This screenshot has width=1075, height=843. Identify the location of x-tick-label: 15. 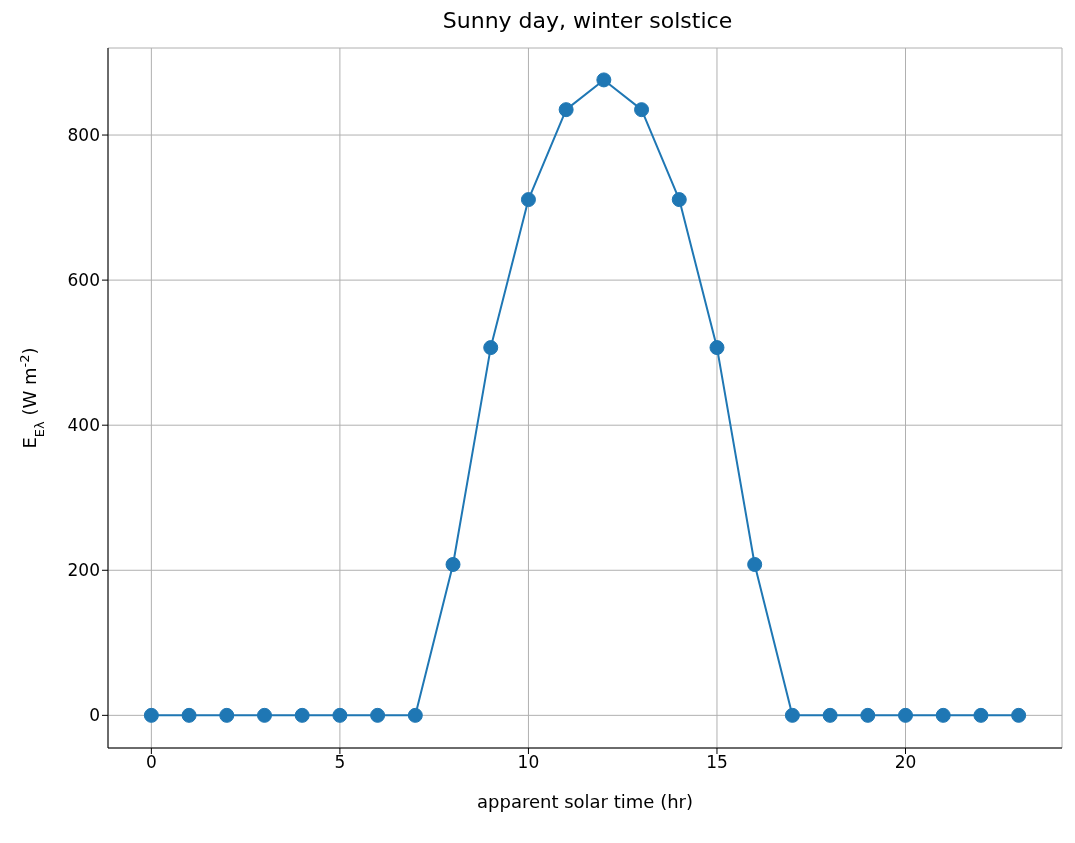
(717, 762).